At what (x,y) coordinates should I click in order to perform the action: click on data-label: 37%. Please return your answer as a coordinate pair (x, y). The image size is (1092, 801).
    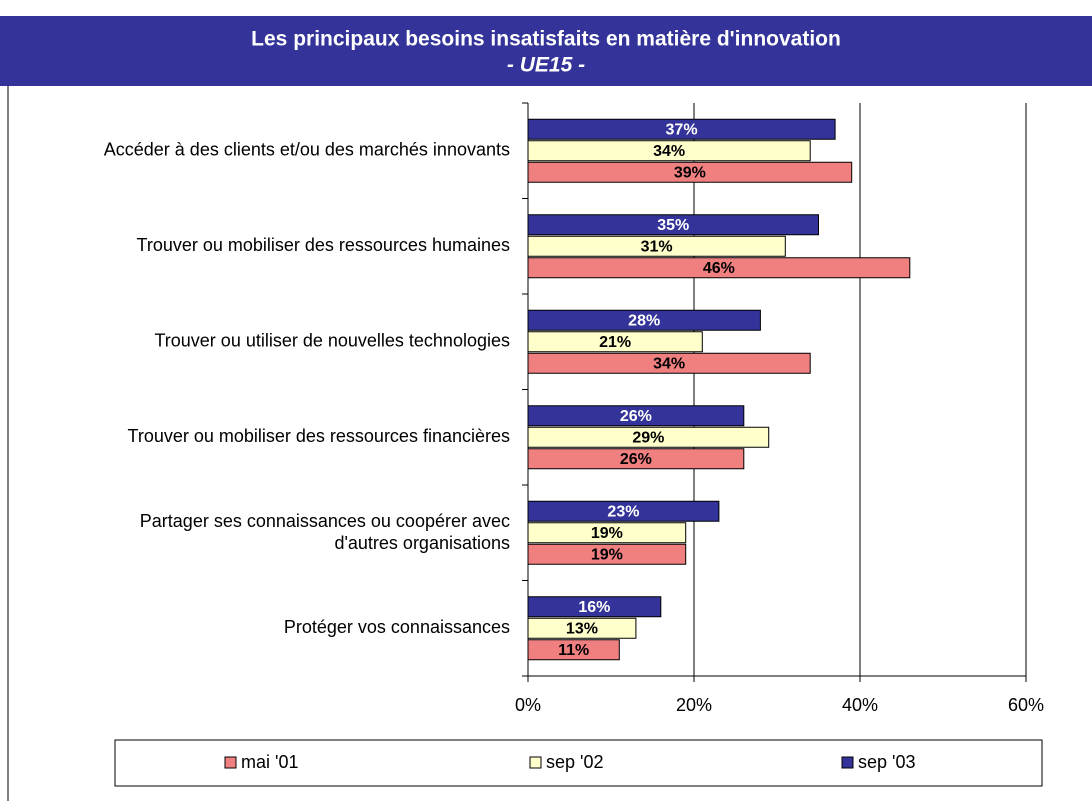
    Looking at the image, I should click on (682, 129).